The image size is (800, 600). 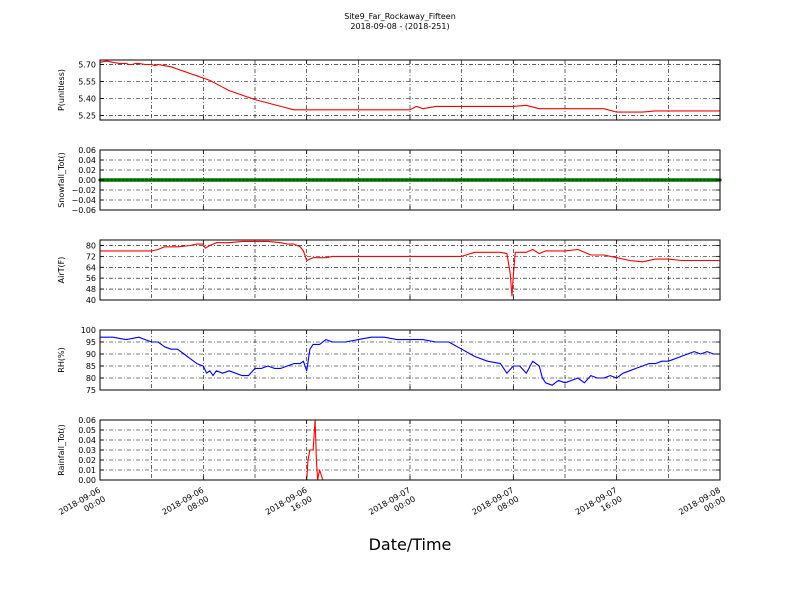 What do you see at coordinates (61, 450) in the screenshot?
I see `y-axis-label: Rainfall_Tot()` at bounding box center [61, 450].